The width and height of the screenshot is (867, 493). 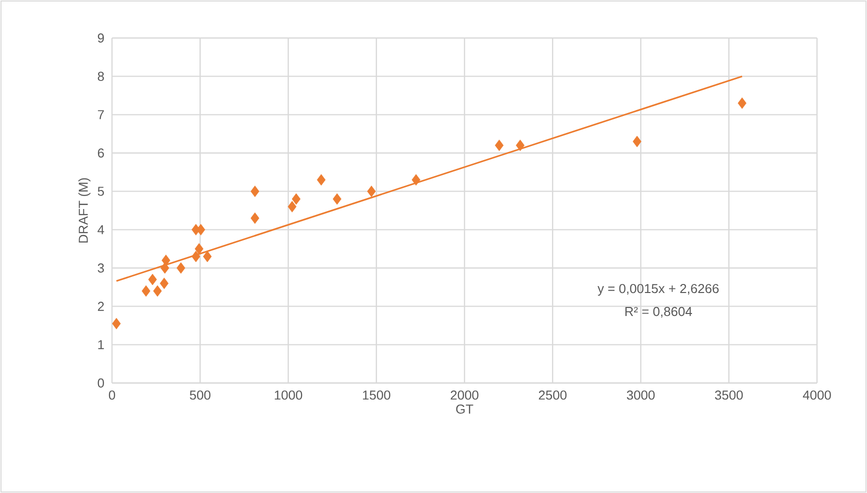 I want to click on y-tick-label: 8, so click(x=101, y=76).